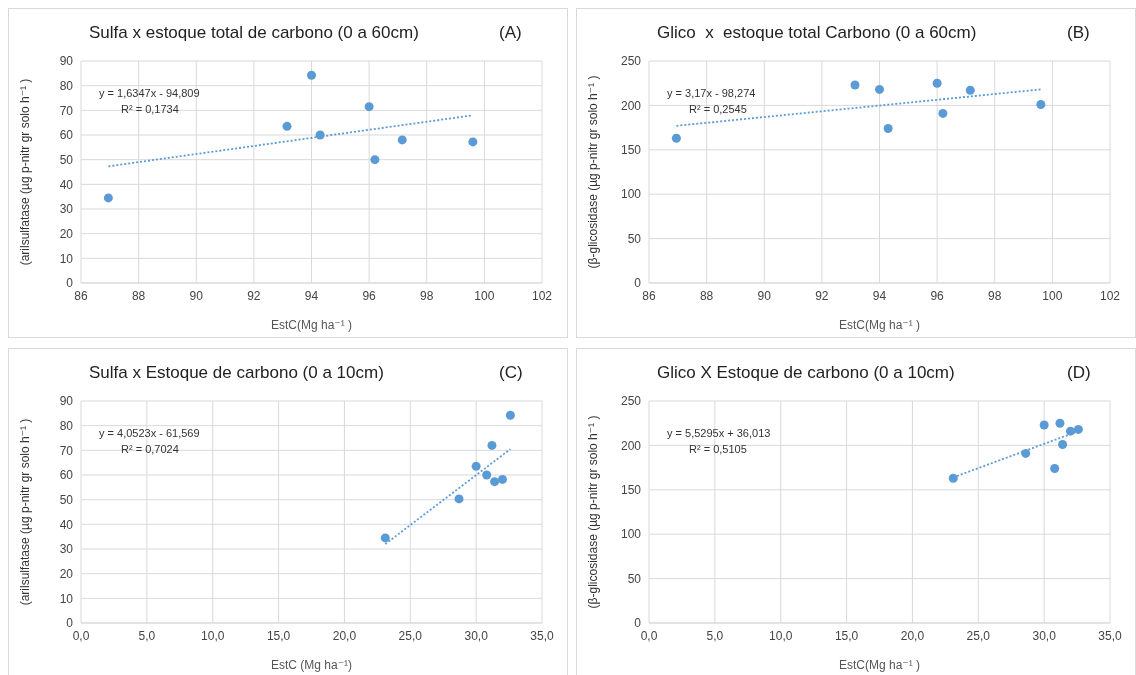  Describe the element at coordinates (822, 295) in the screenshot. I see `x-tick-label: 92` at that location.